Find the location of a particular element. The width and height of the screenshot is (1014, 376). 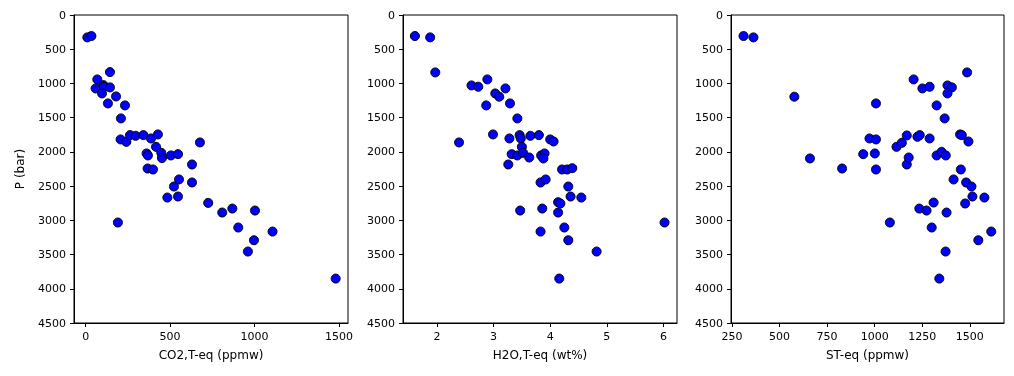

x-axis-title: ST-eq (ppmw) is located at coordinates (867, 355).